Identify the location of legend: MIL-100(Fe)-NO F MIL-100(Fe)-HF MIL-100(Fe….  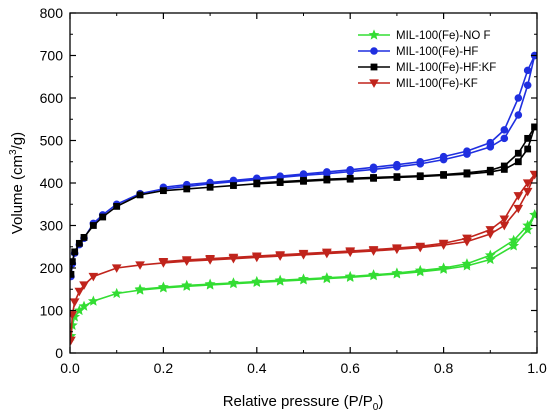
(427, 59).